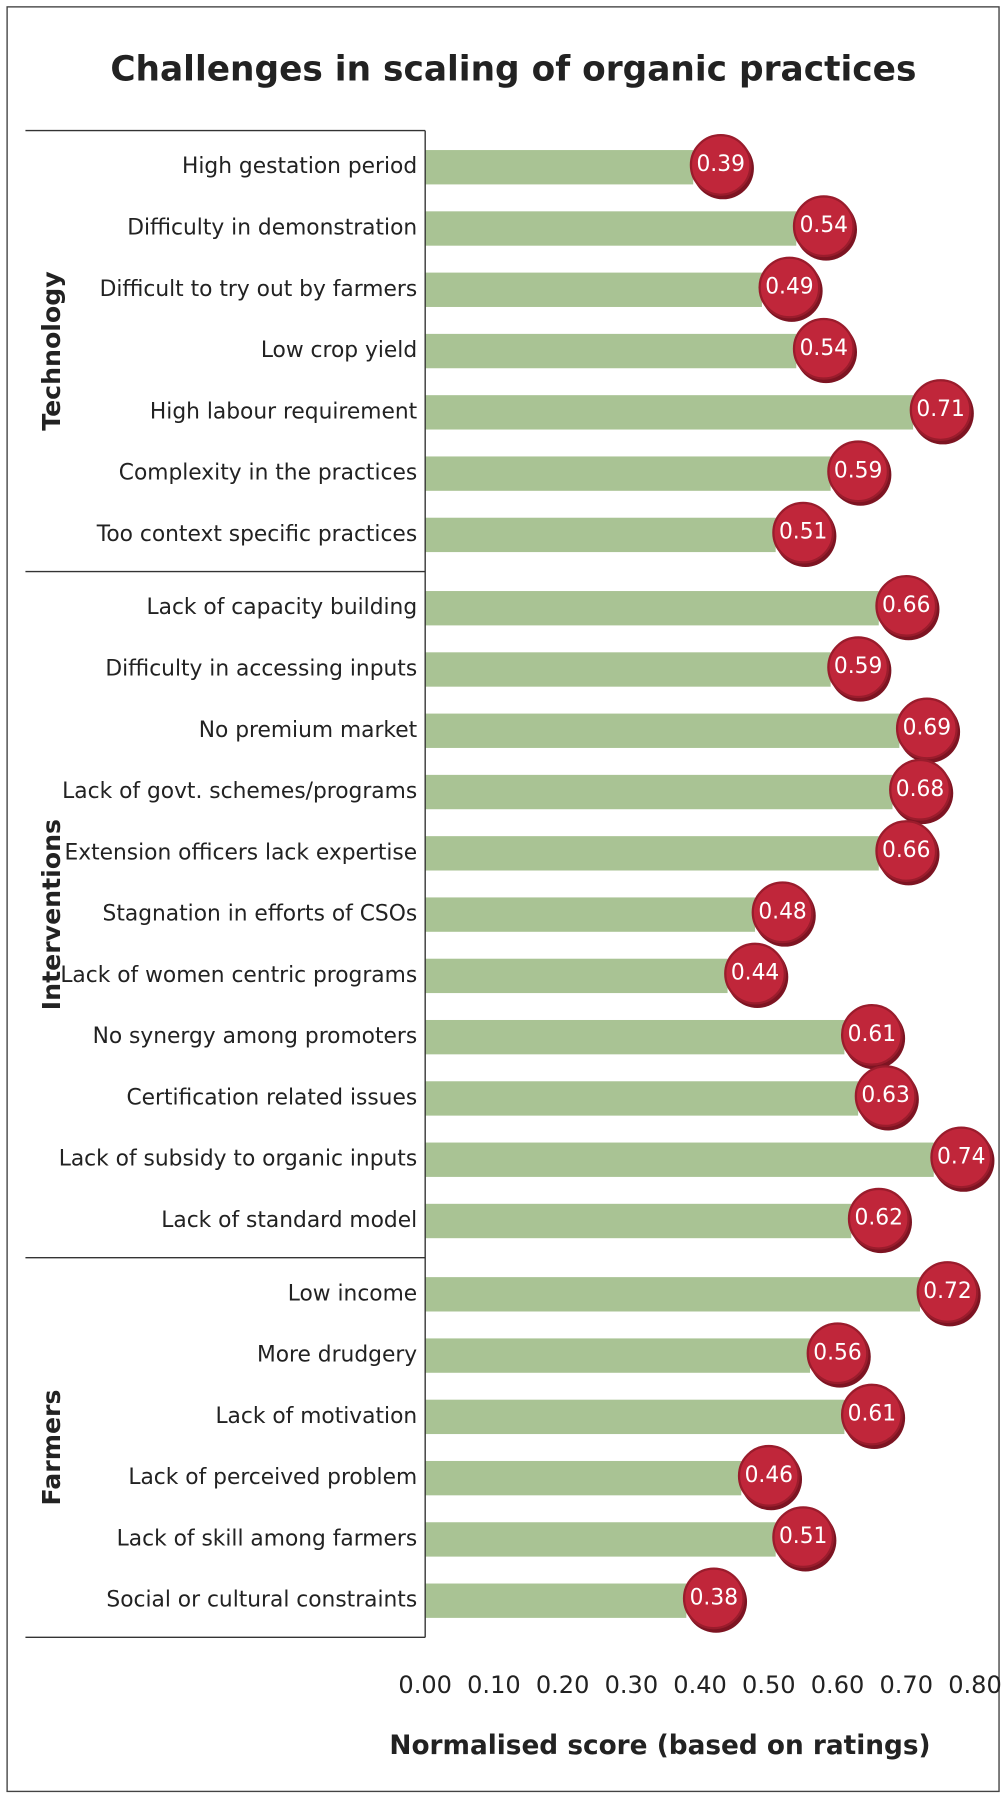 The height and width of the screenshot is (1796, 1005). What do you see at coordinates (632, 1685) in the screenshot?
I see `x-tick-label: 0.30` at bounding box center [632, 1685].